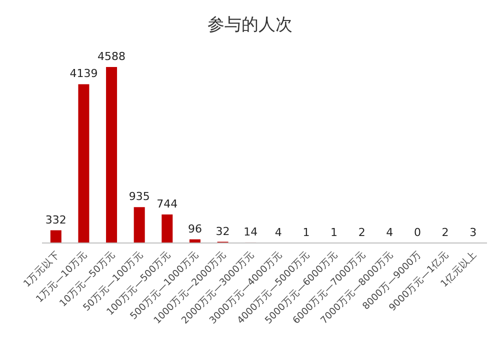 The width and height of the screenshot is (500, 351). I want to click on chart-title: 参与的人次, so click(250, 25).